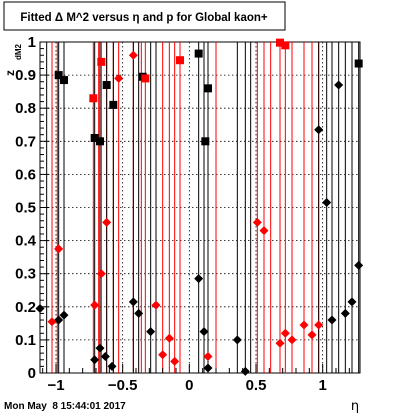 The width and height of the screenshot is (400, 414). Describe the element at coordinates (355, 406) in the screenshot. I see `x-axis-label: η` at that location.